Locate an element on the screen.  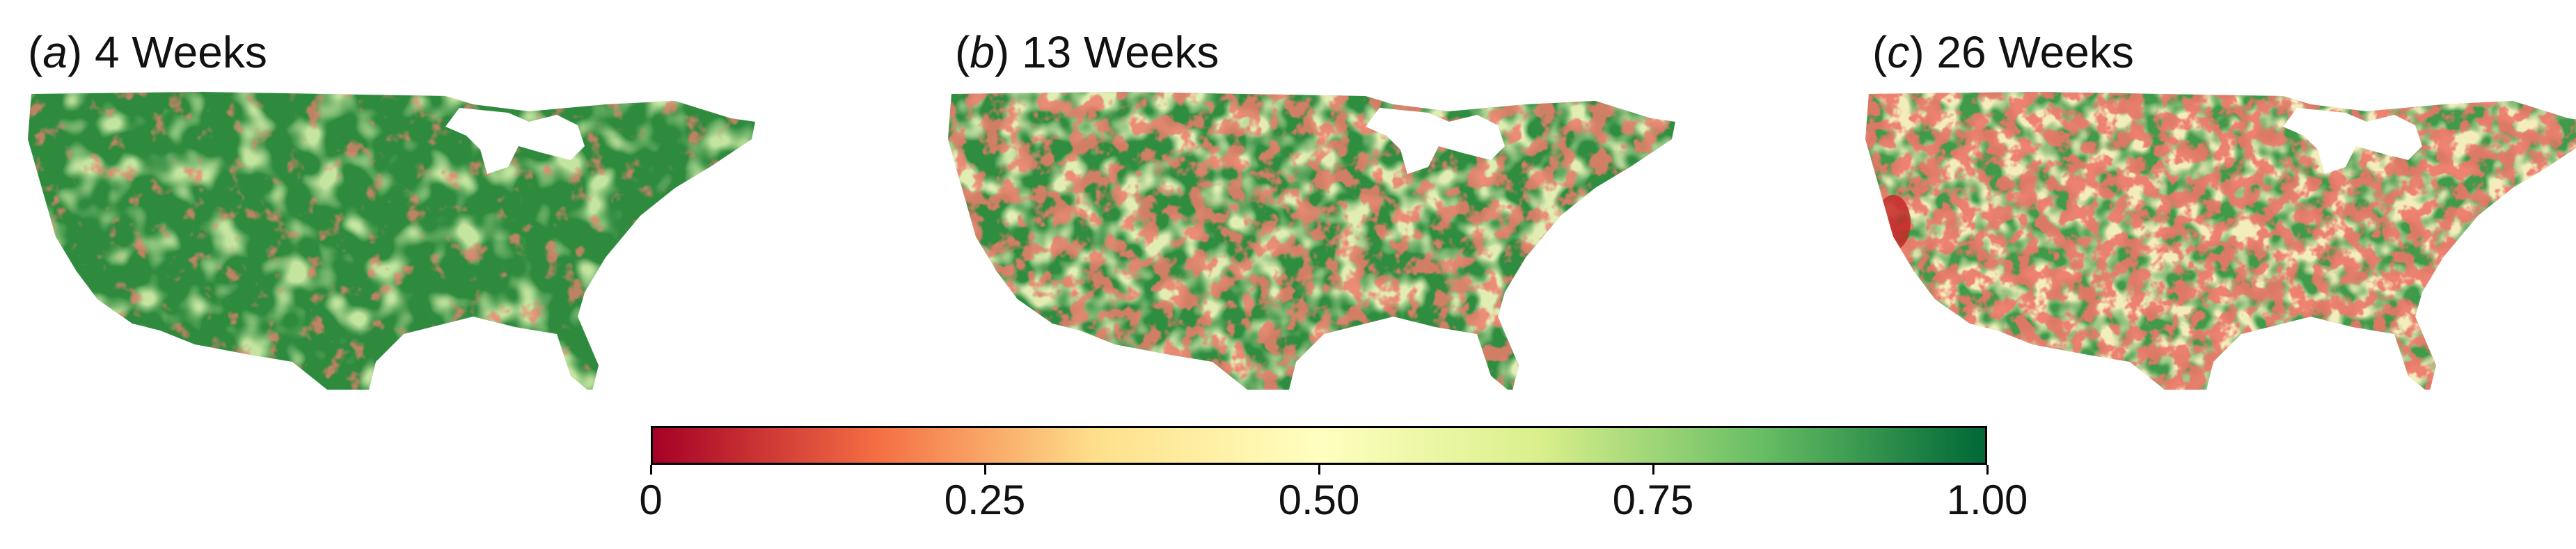
panel-a-title: (a) 4 Weeks is located at coordinates (147, 52).